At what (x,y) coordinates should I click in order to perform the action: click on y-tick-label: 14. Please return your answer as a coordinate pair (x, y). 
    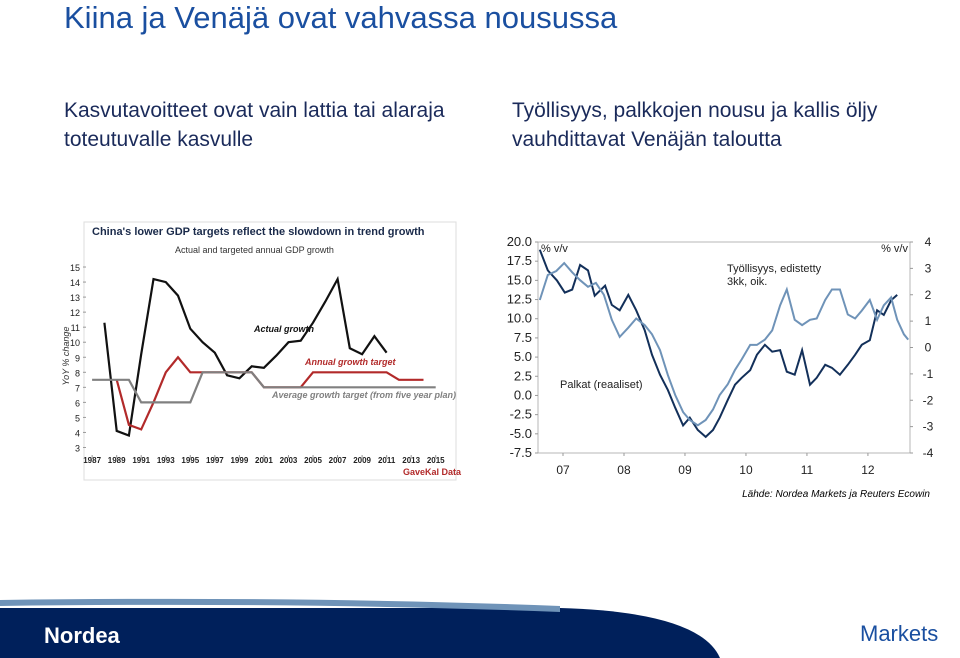
    Looking at the image, I should click on (75, 283).